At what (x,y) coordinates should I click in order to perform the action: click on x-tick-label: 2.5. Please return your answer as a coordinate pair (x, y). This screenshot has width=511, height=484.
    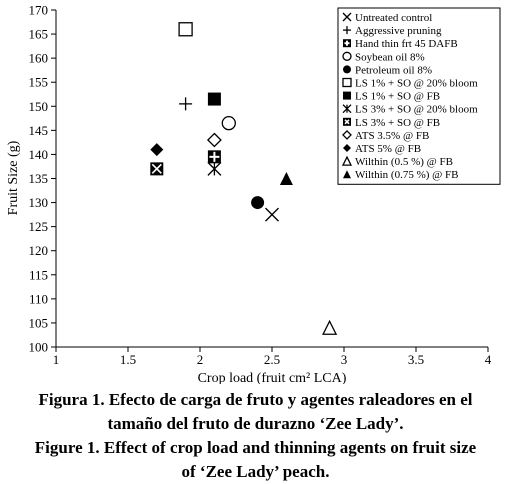
    Looking at the image, I should click on (272, 359).